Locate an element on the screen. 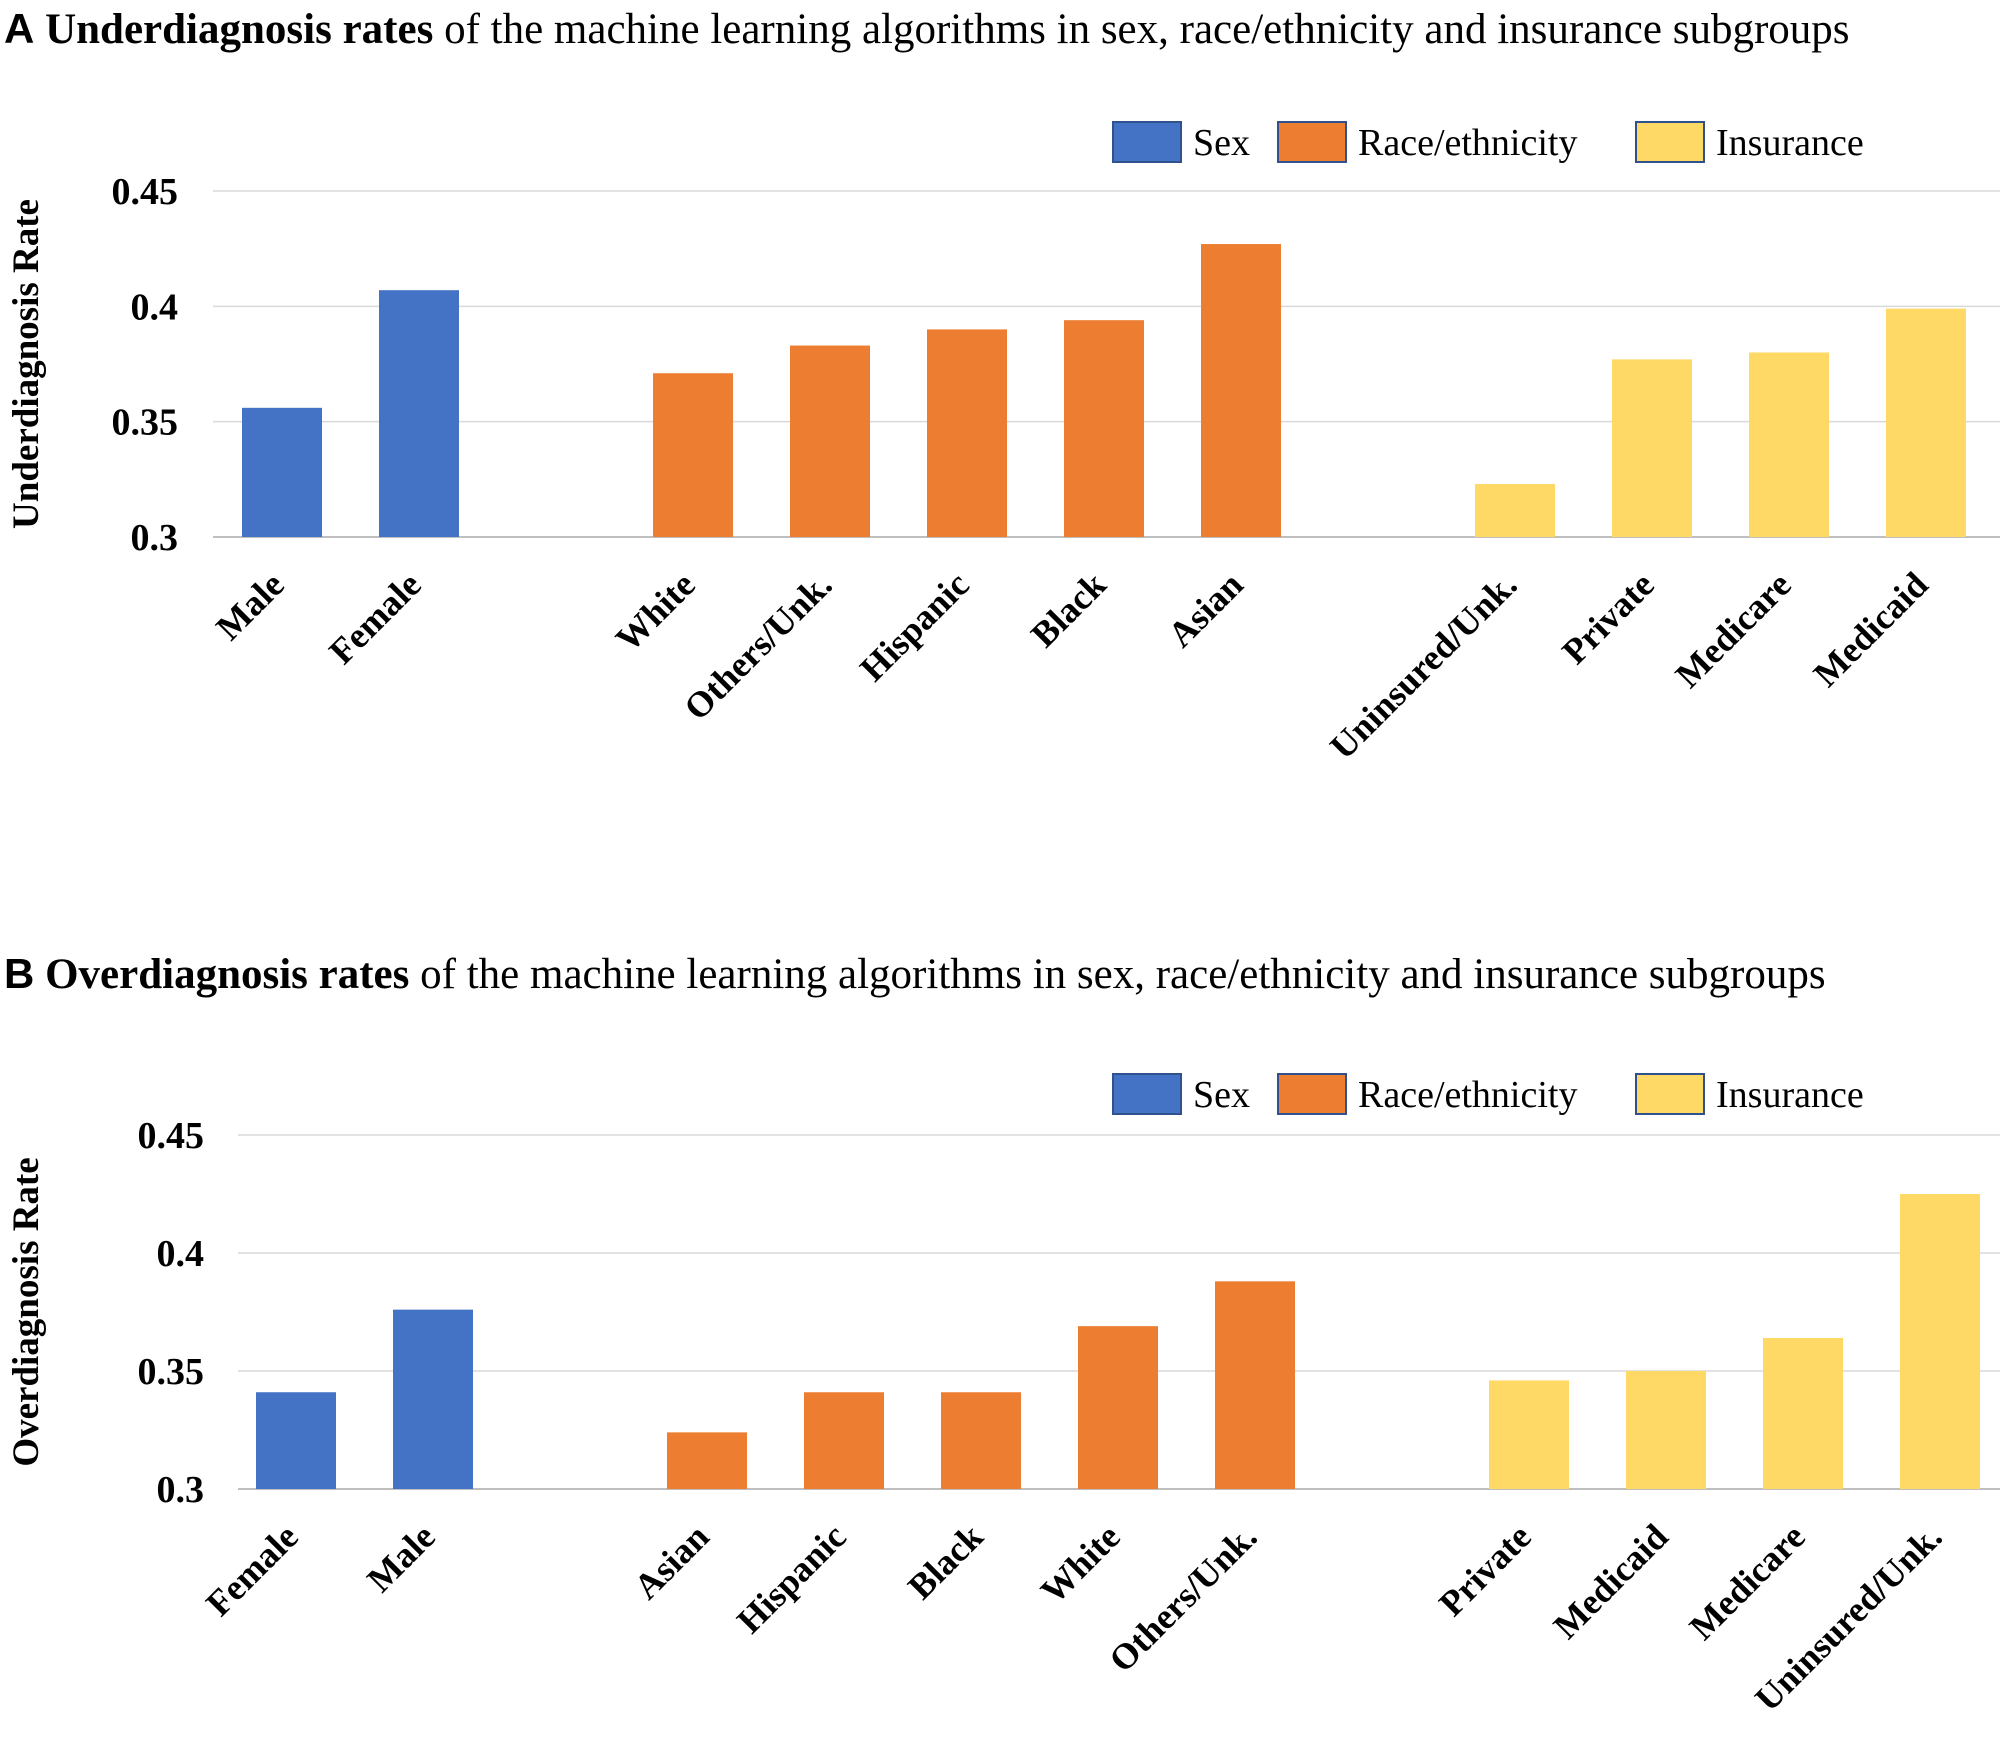 This screenshot has height=1749, width=2000. x-tick-label: Private is located at coordinates (1484, 1569).